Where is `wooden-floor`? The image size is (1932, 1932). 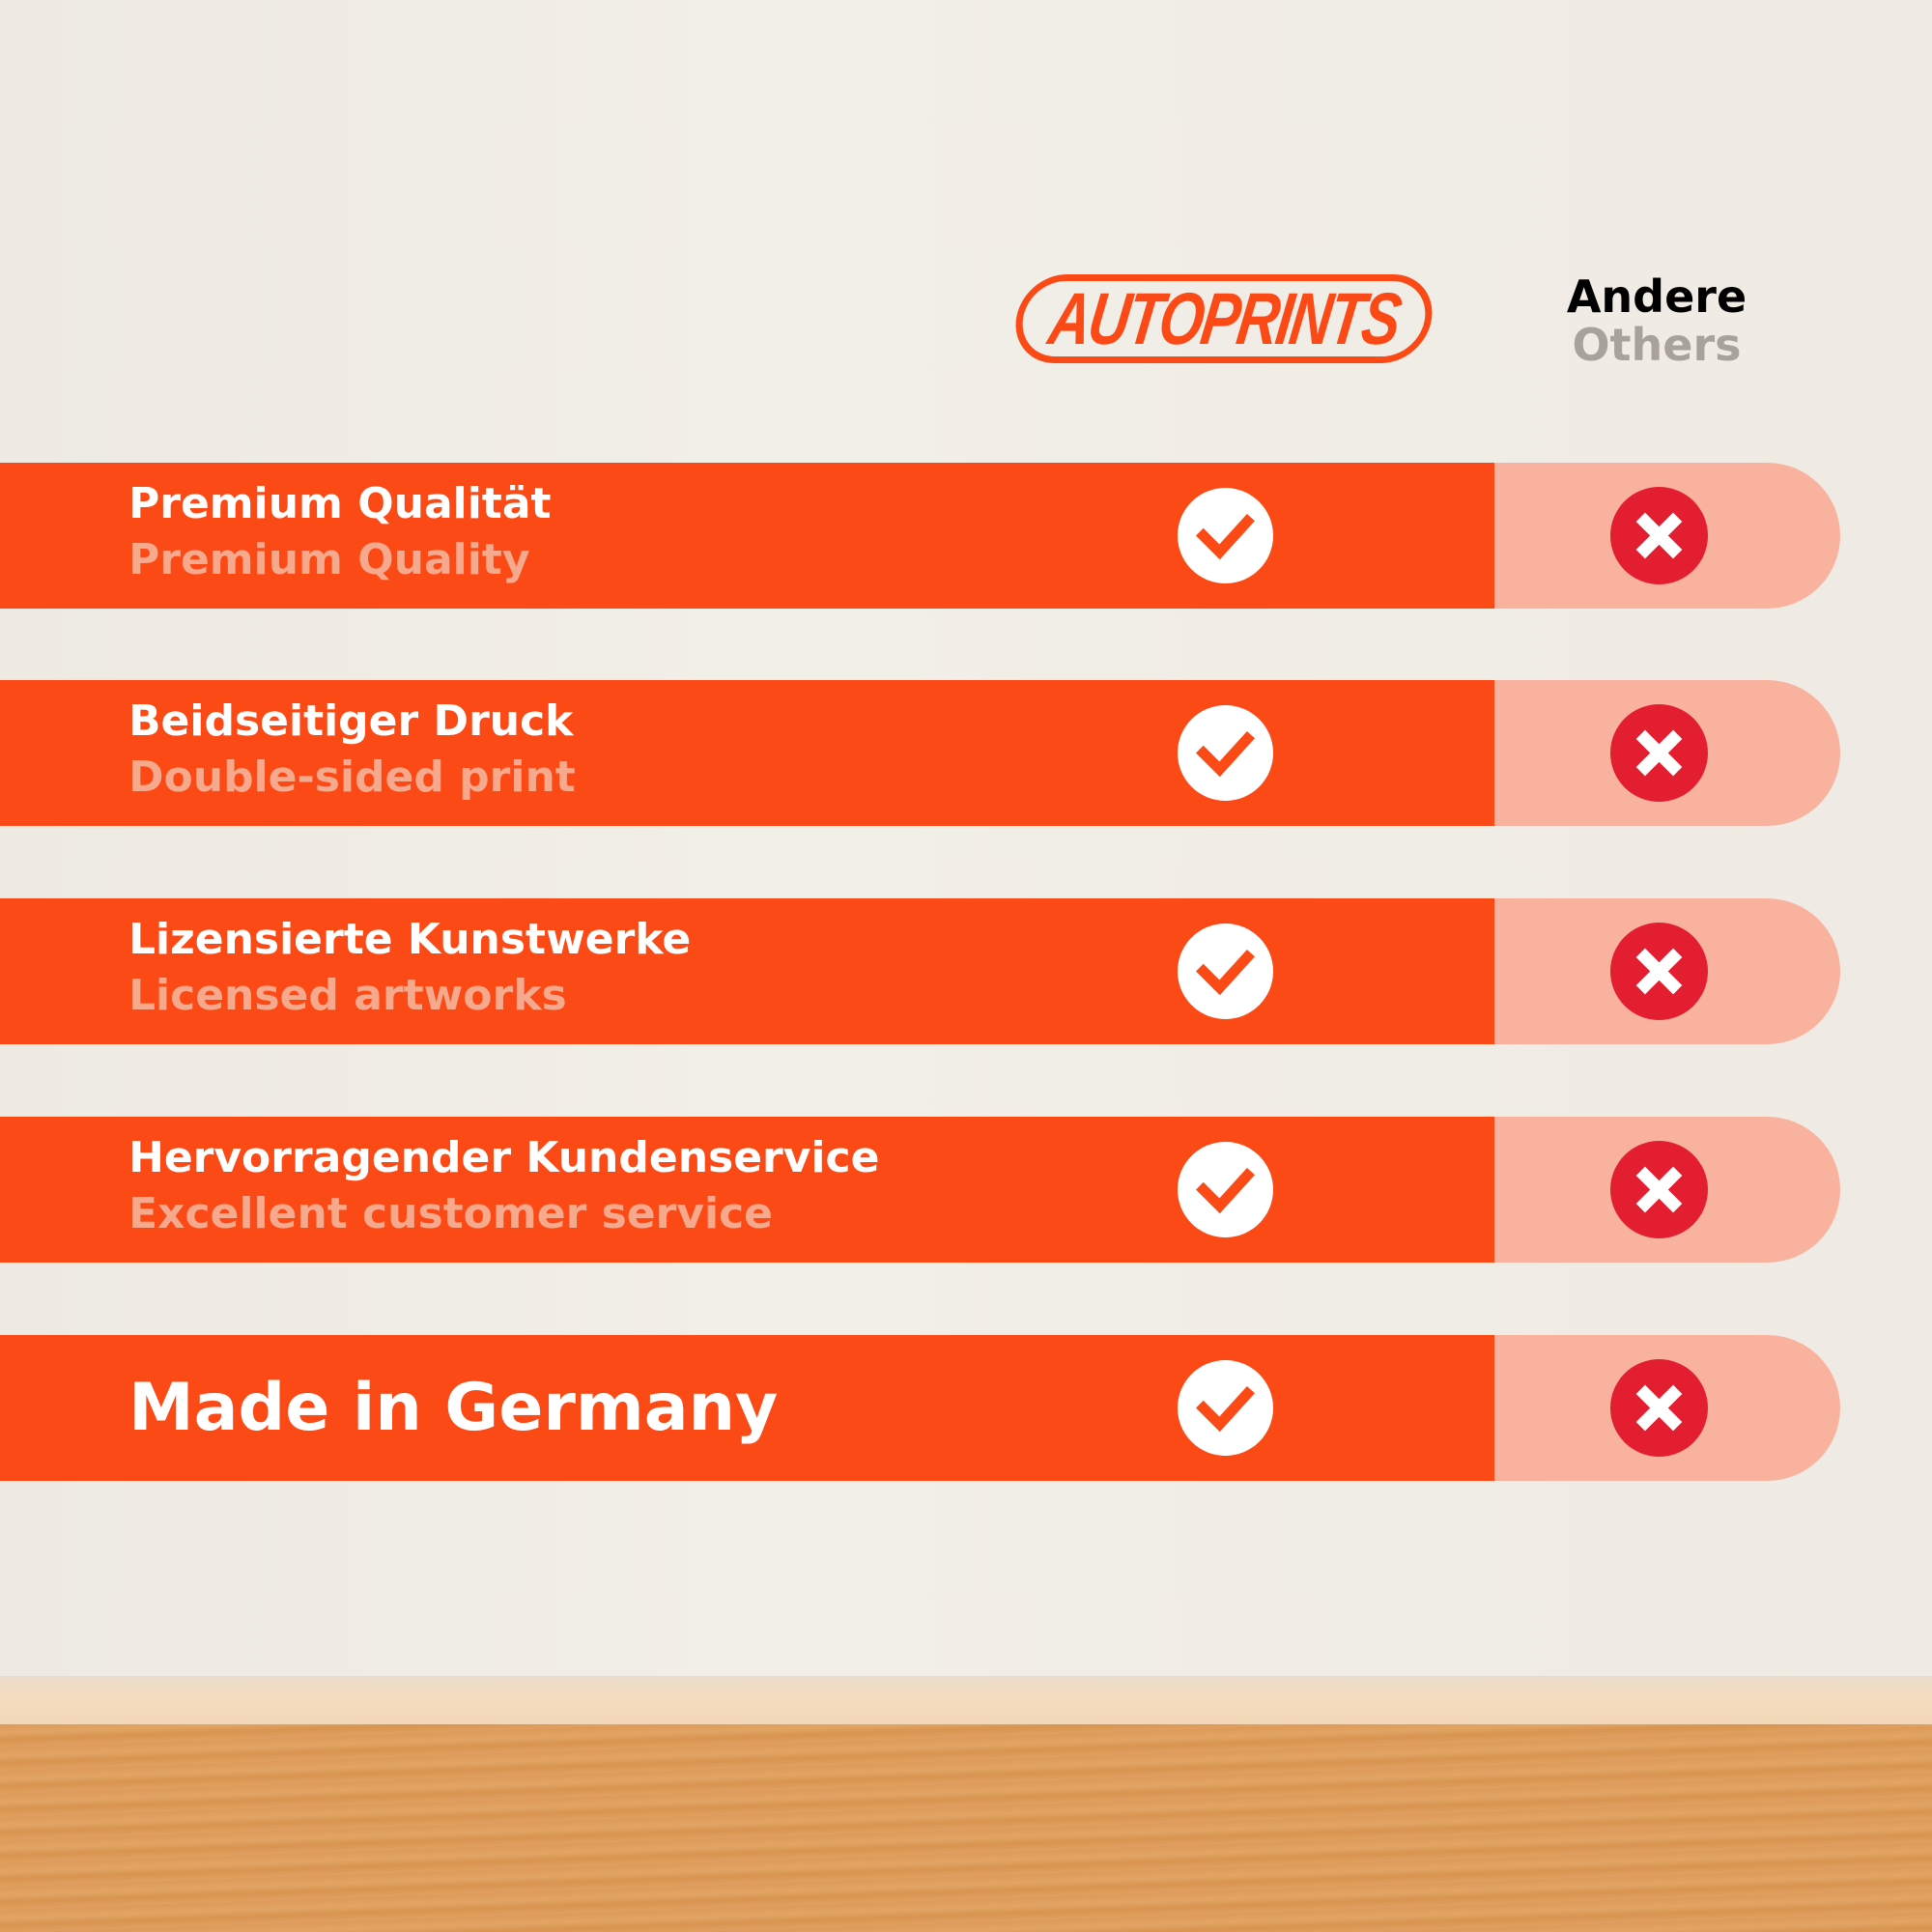
wooden-floor is located at coordinates (966, 1828).